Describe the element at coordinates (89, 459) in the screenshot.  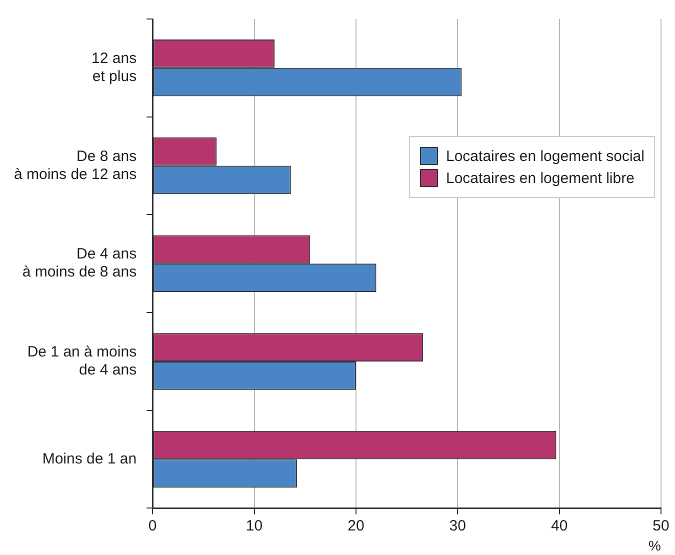
I see `y-tick-label: Moins de 1 an` at that location.